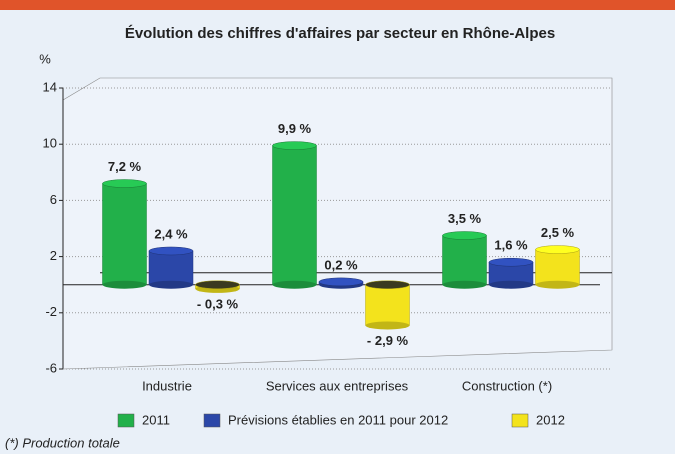  I want to click on legend-label: Prévisions établies en 2011 pour 2012, so click(338, 419).